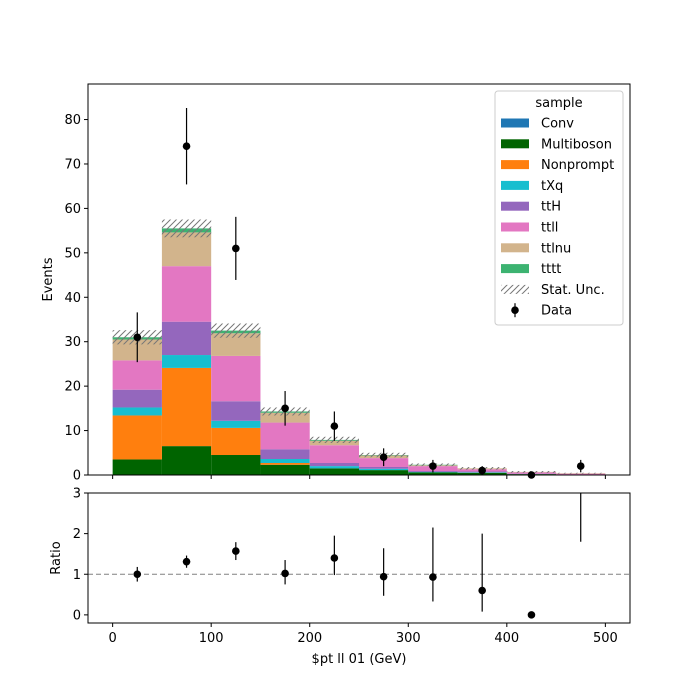 This screenshot has width=700, height=700. What do you see at coordinates (515, 289) in the screenshot?
I see `legend-swatch-stat-unc` at bounding box center [515, 289].